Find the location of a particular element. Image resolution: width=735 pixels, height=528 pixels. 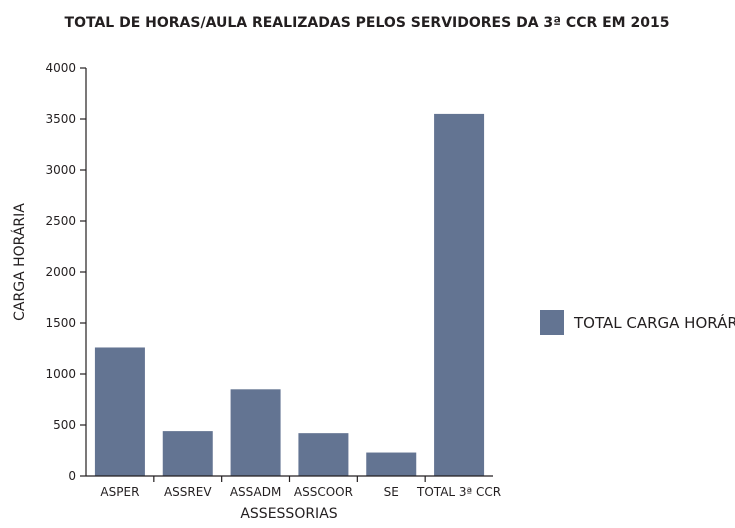

legend-label: TOTAL CARGA HORÁRIA is located at coordinates (654, 322).